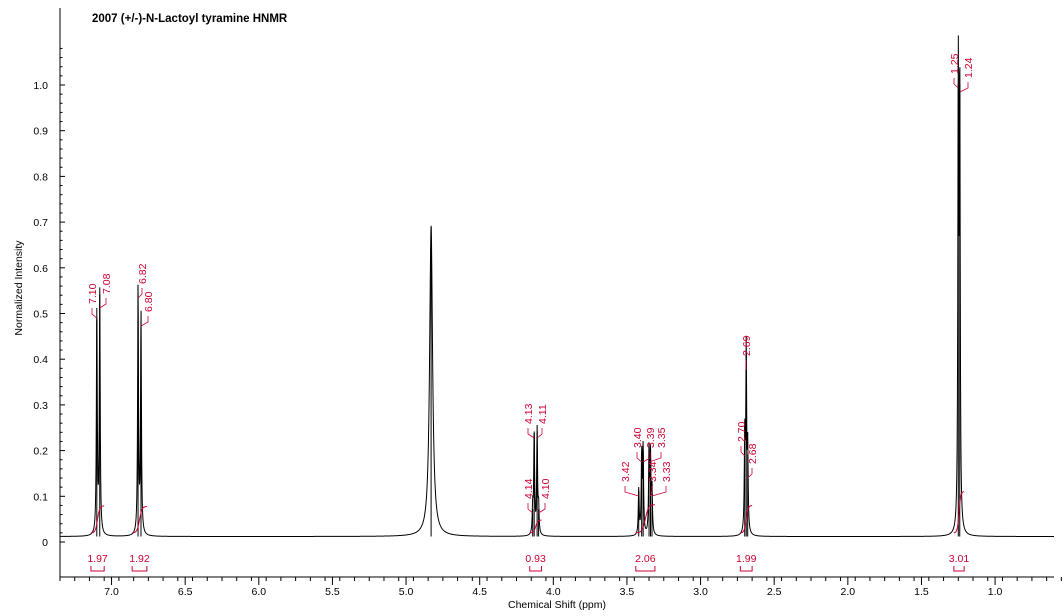  What do you see at coordinates (185, 592) in the screenshot?
I see `x-tick-label: 6.5` at bounding box center [185, 592].